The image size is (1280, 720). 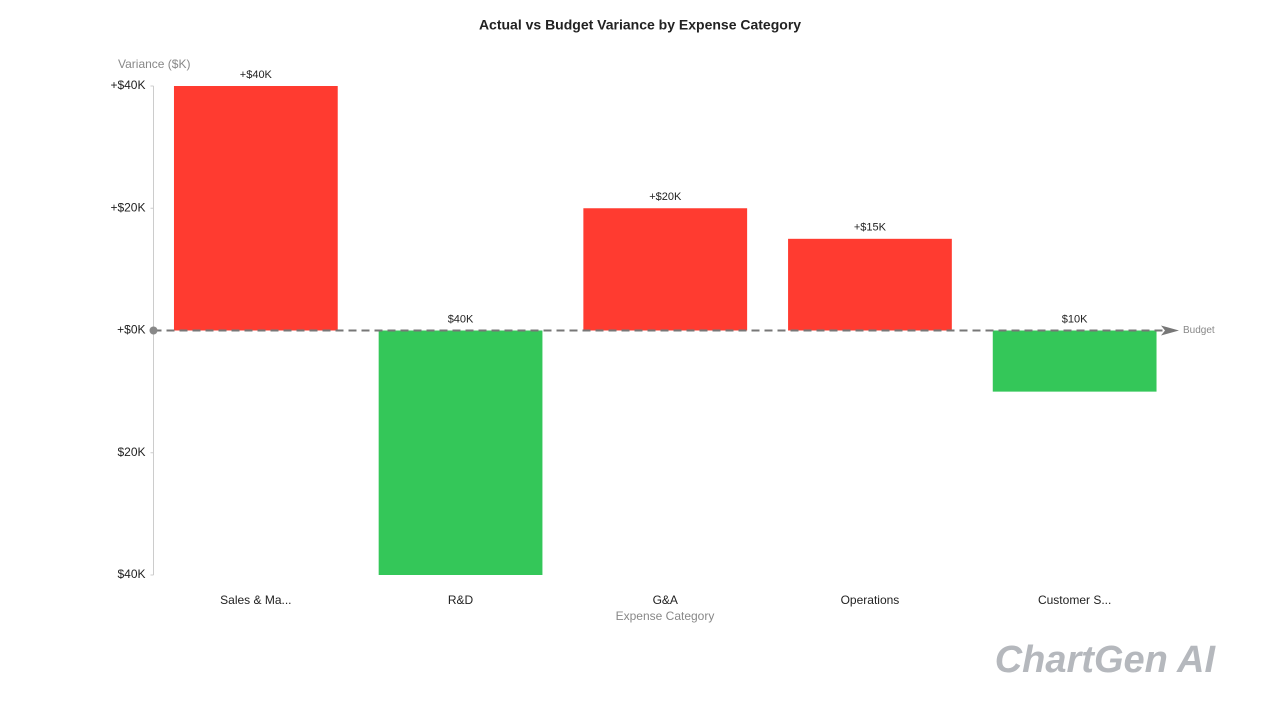 I want to click on y-tick-label: $20K, so click(x=131, y=452).